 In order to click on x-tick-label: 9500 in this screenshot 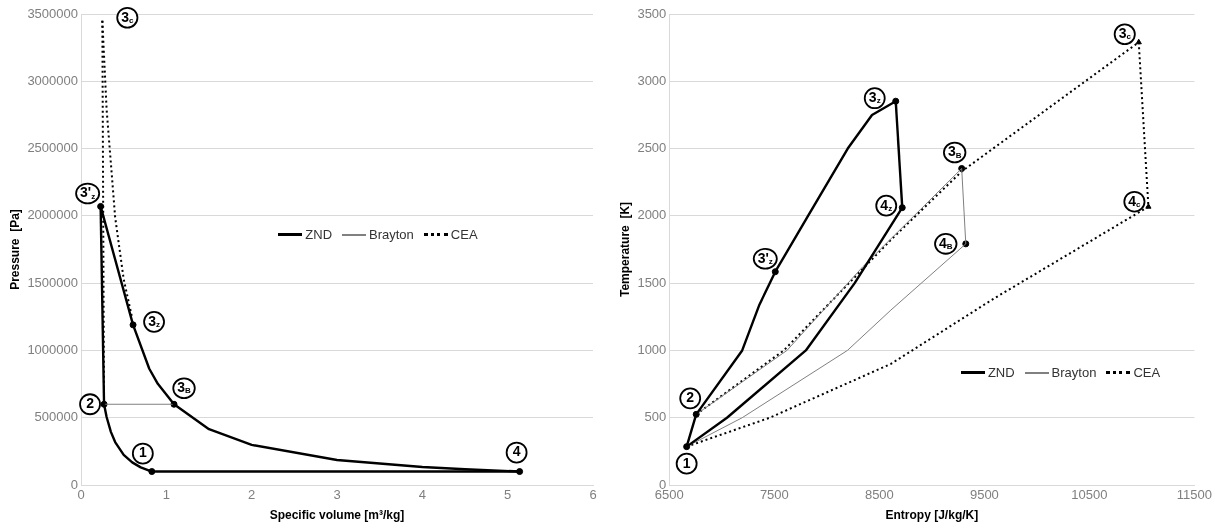, I will do `click(984, 495)`.